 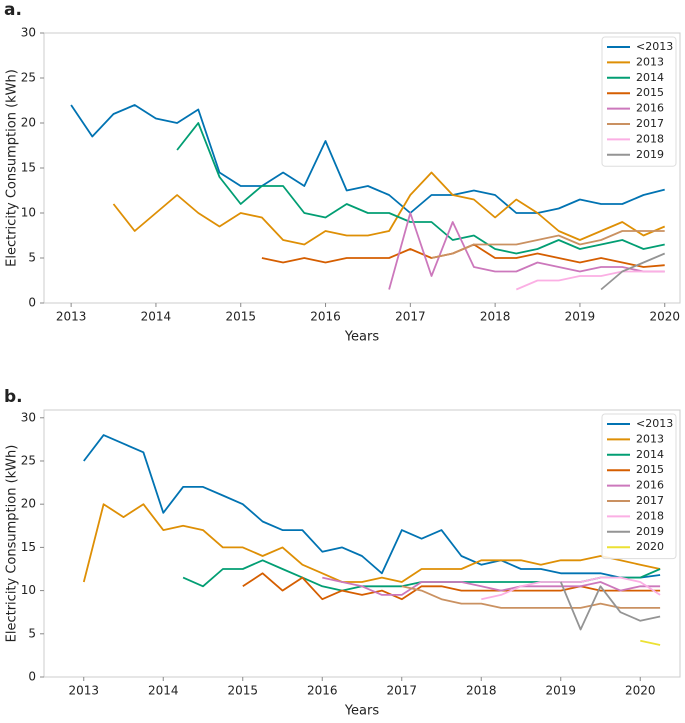 What do you see at coordinates (13, 10) in the screenshot?
I see `panel-label: a.` at bounding box center [13, 10].